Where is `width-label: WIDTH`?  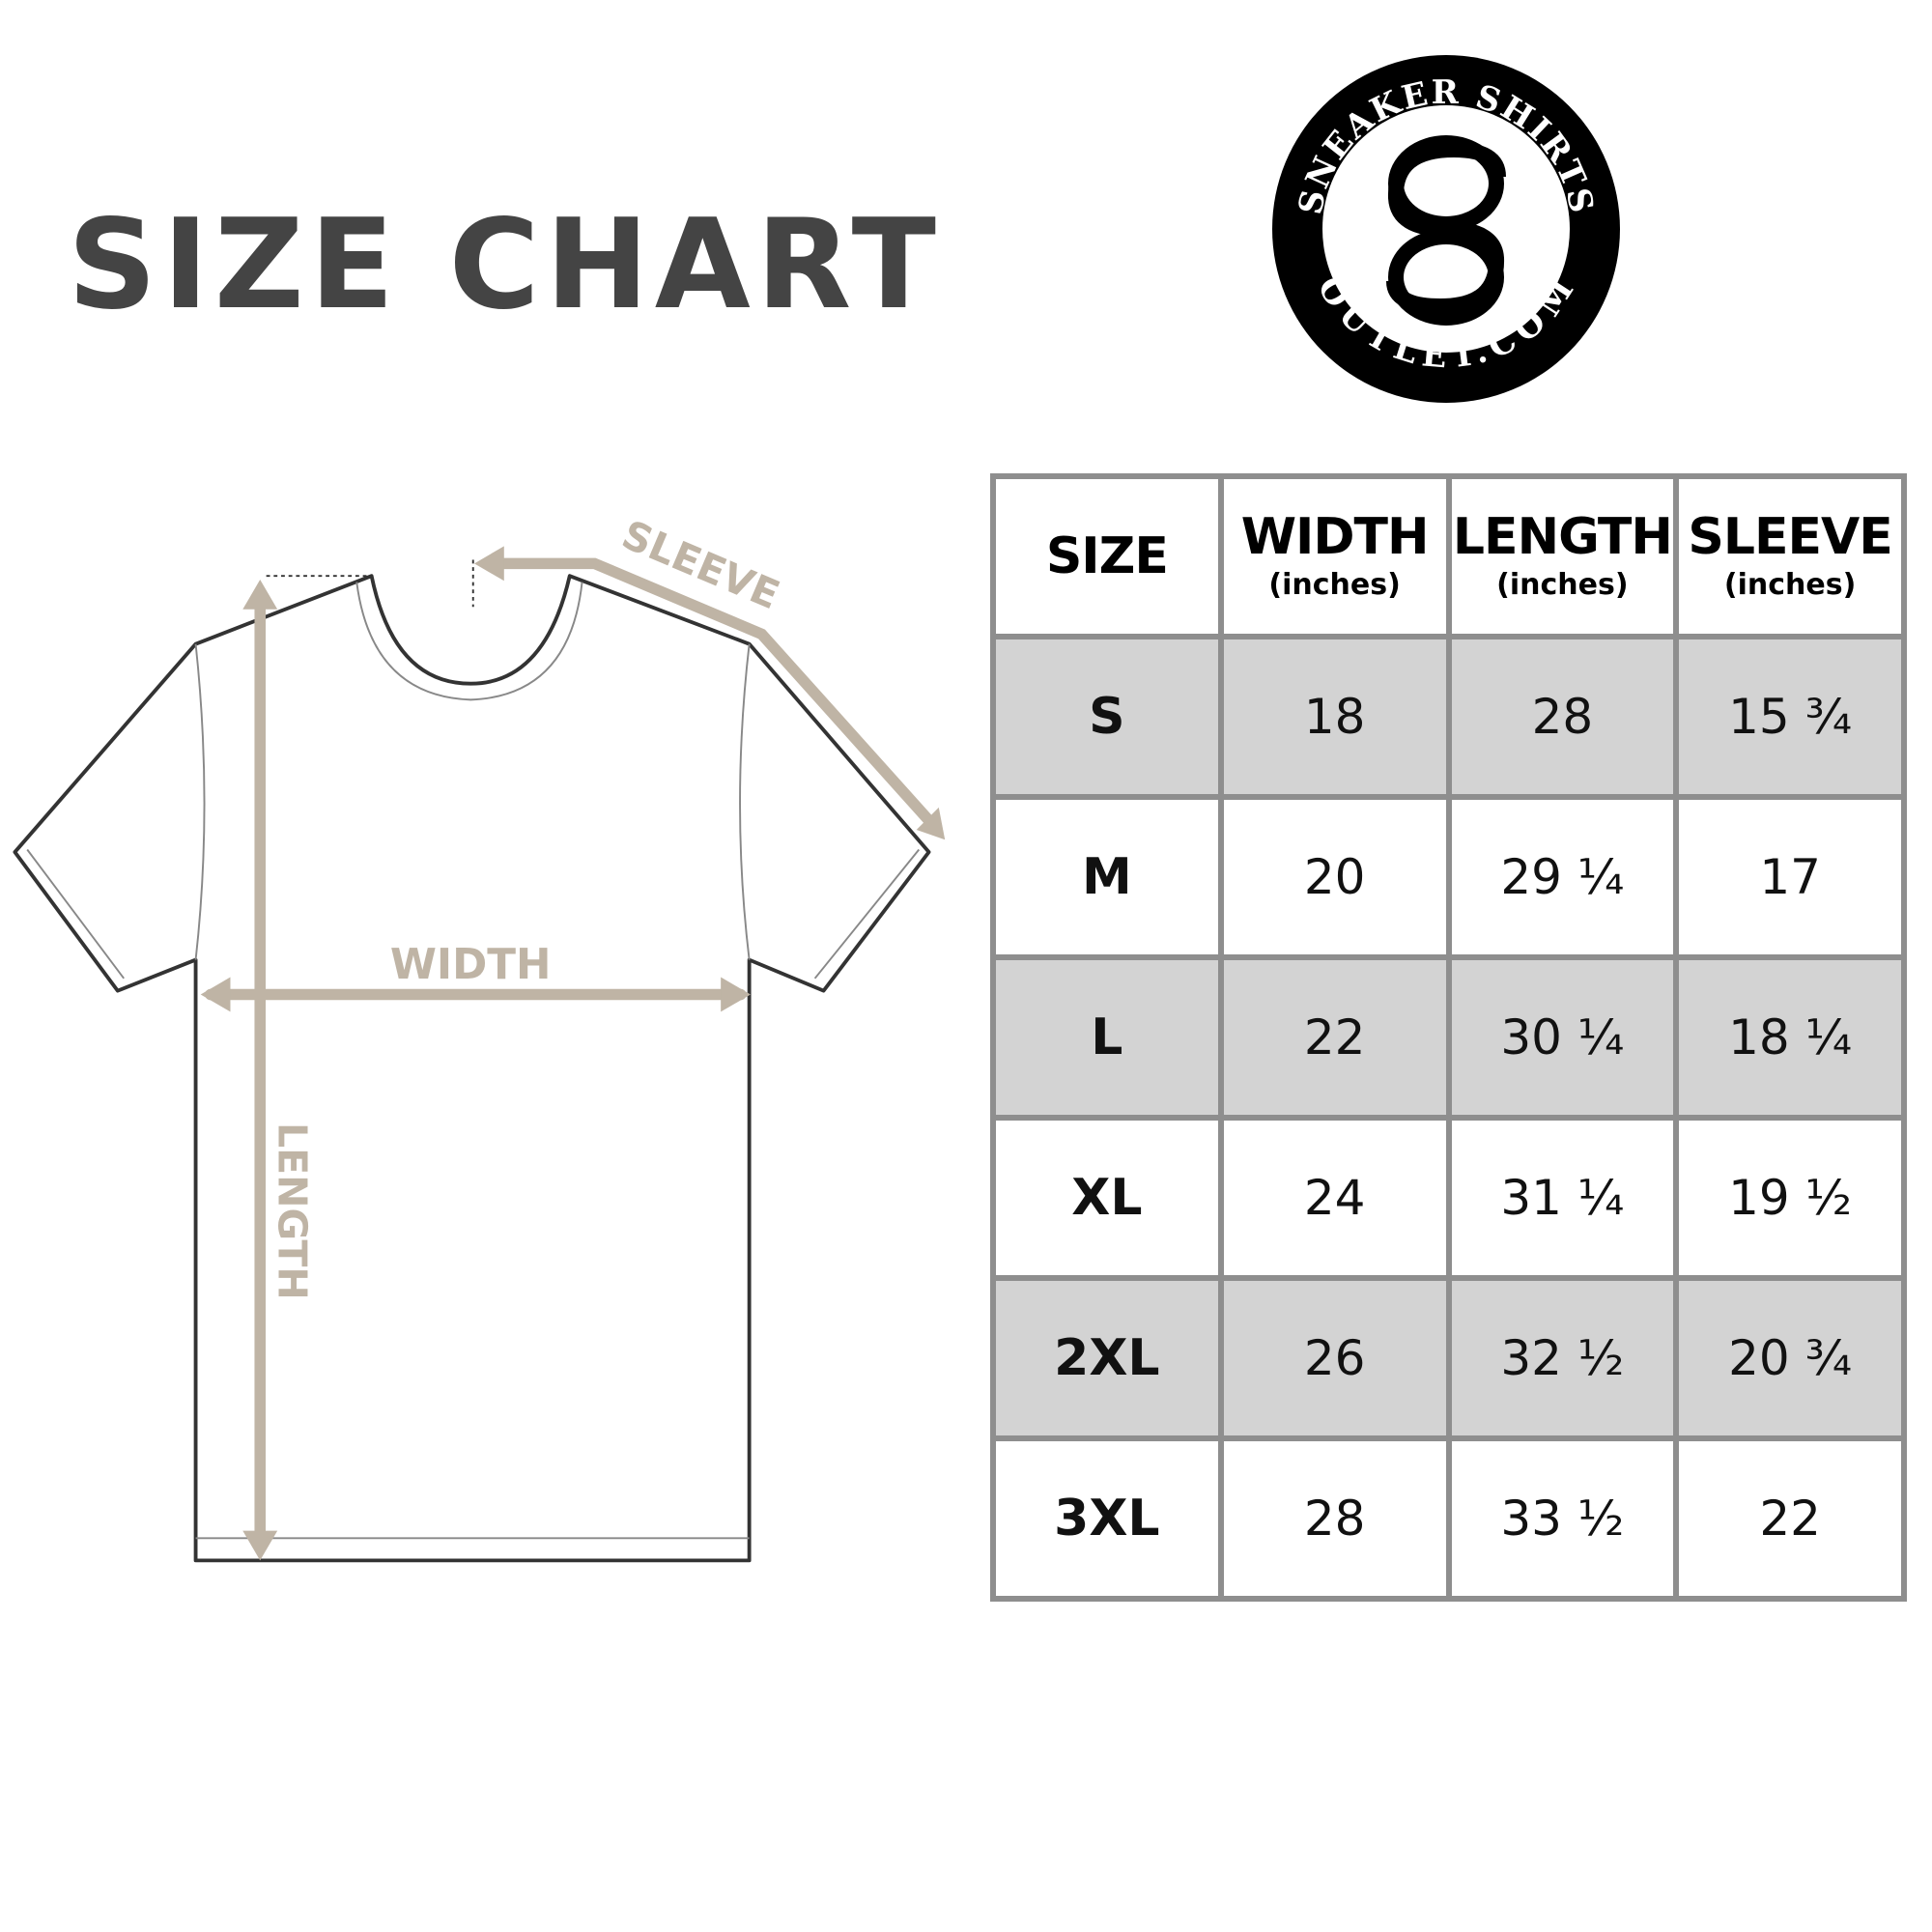 width-label: WIDTH is located at coordinates (471, 965).